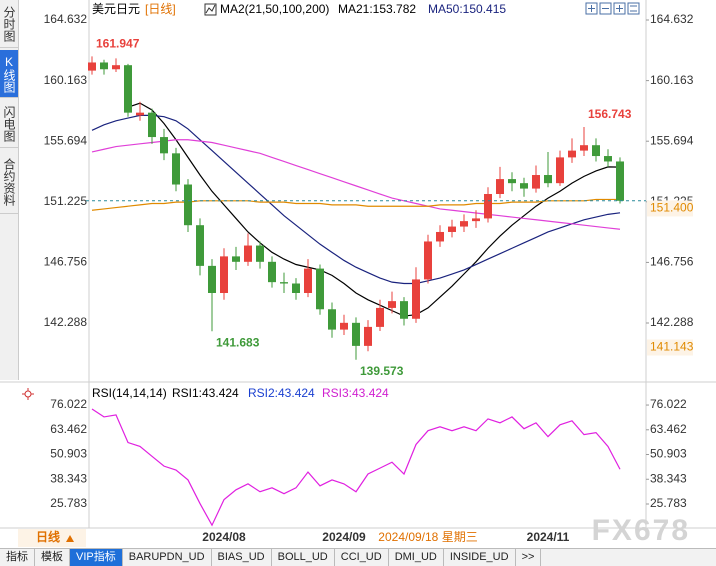 Image resolution: width=716 pixels, height=566 pixels. I want to click on cursor-label: 2024/09/18 星期三, so click(427, 537).